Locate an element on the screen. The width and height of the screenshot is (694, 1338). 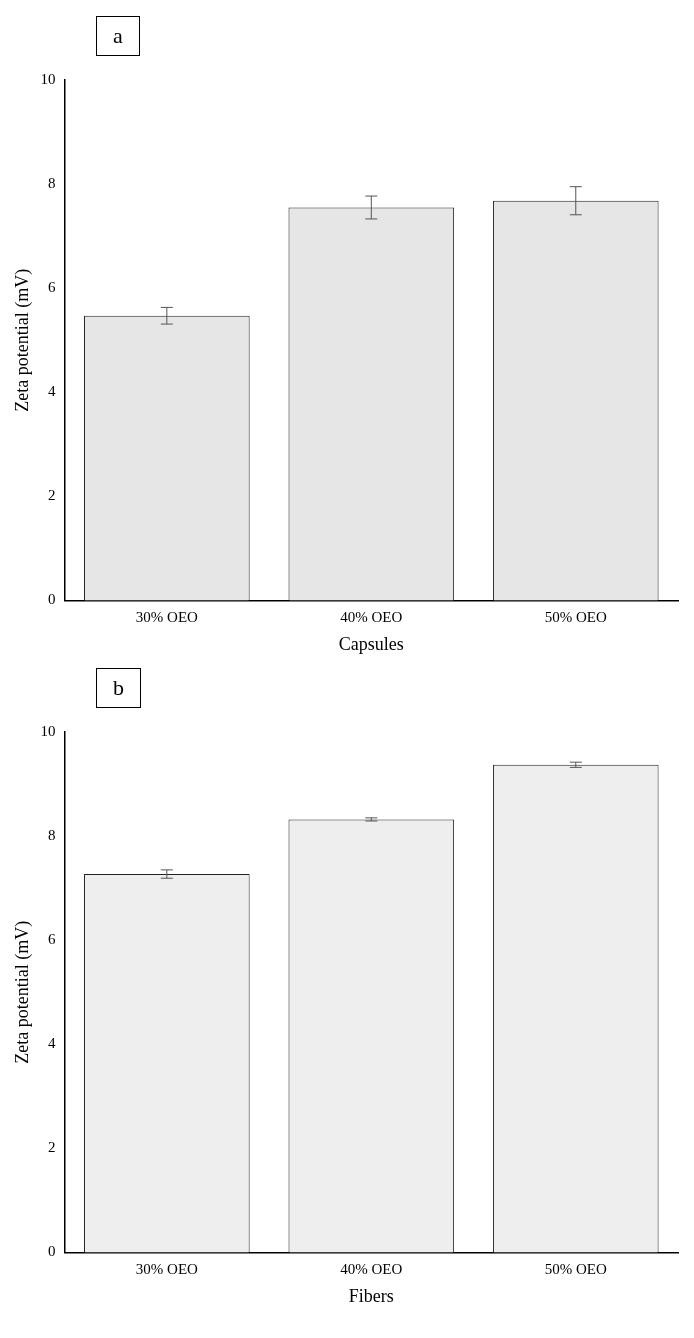
x-axis-title: Capsules is located at coordinates (371, 643).